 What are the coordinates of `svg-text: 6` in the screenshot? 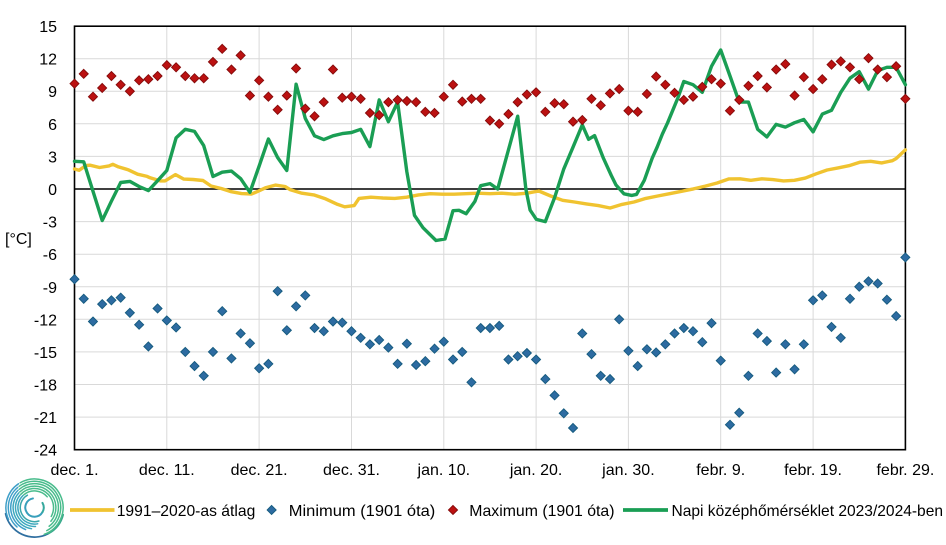 It's located at (52, 125).